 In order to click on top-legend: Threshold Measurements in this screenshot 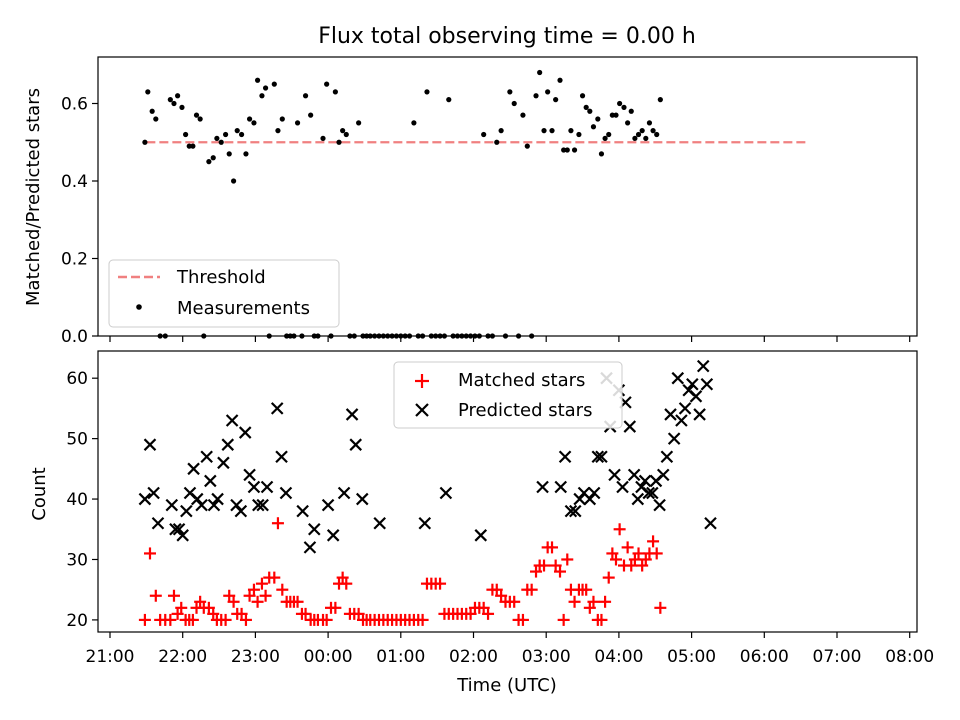, I will do `click(224, 293)`.